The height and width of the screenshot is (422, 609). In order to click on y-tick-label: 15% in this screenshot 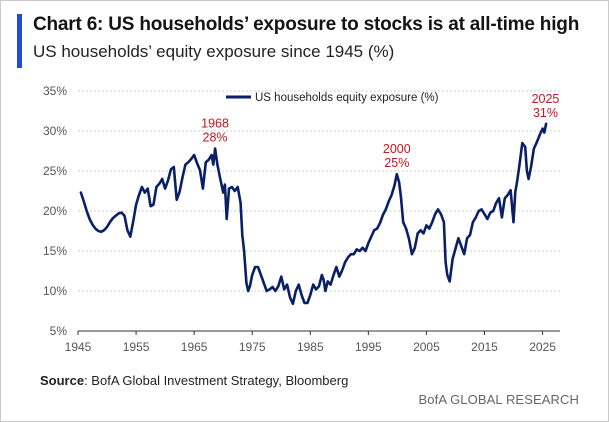, I will do `click(55, 251)`.